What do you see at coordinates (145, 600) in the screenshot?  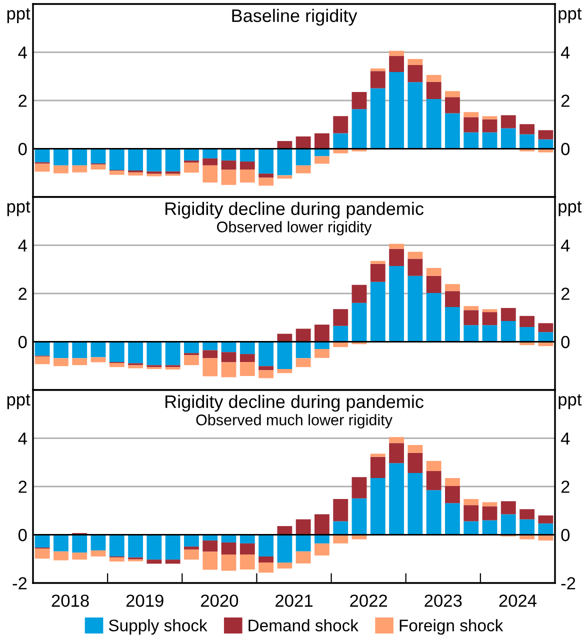 I see `x-tick-label: 2019` at bounding box center [145, 600].